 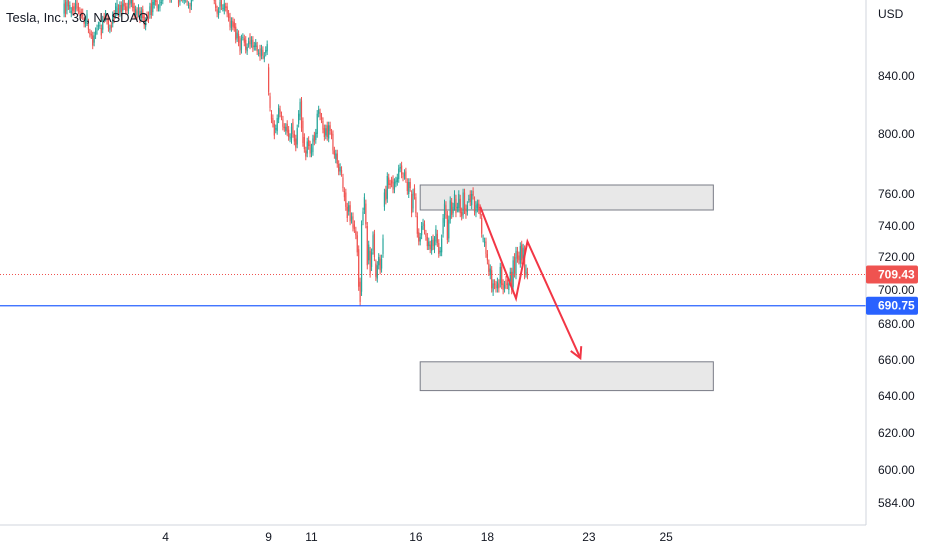 I want to click on x-tick-label: 9, so click(x=268, y=537).